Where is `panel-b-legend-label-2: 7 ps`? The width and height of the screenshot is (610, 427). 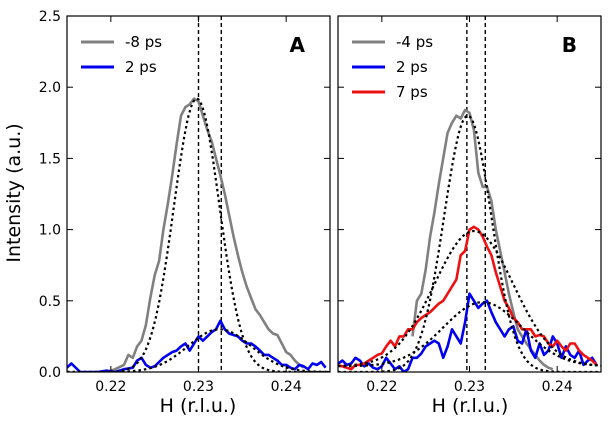 panel-b-legend-label-2: 7 ps is located at coordinates (412, 92).